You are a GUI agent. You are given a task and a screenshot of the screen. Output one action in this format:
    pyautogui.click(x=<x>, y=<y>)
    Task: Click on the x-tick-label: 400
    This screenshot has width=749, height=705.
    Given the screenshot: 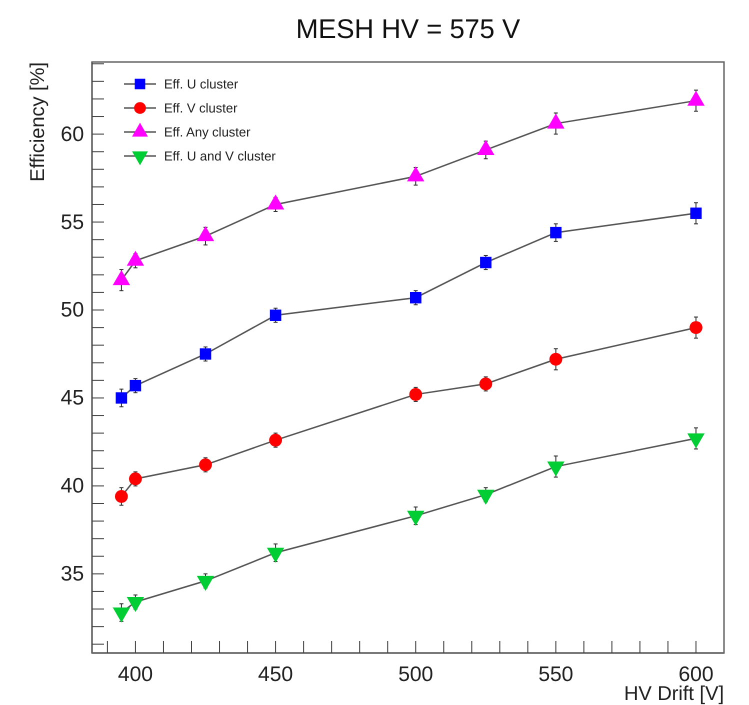 What is the action you would take?
    pyautogui.click(x=135, y=674)
    